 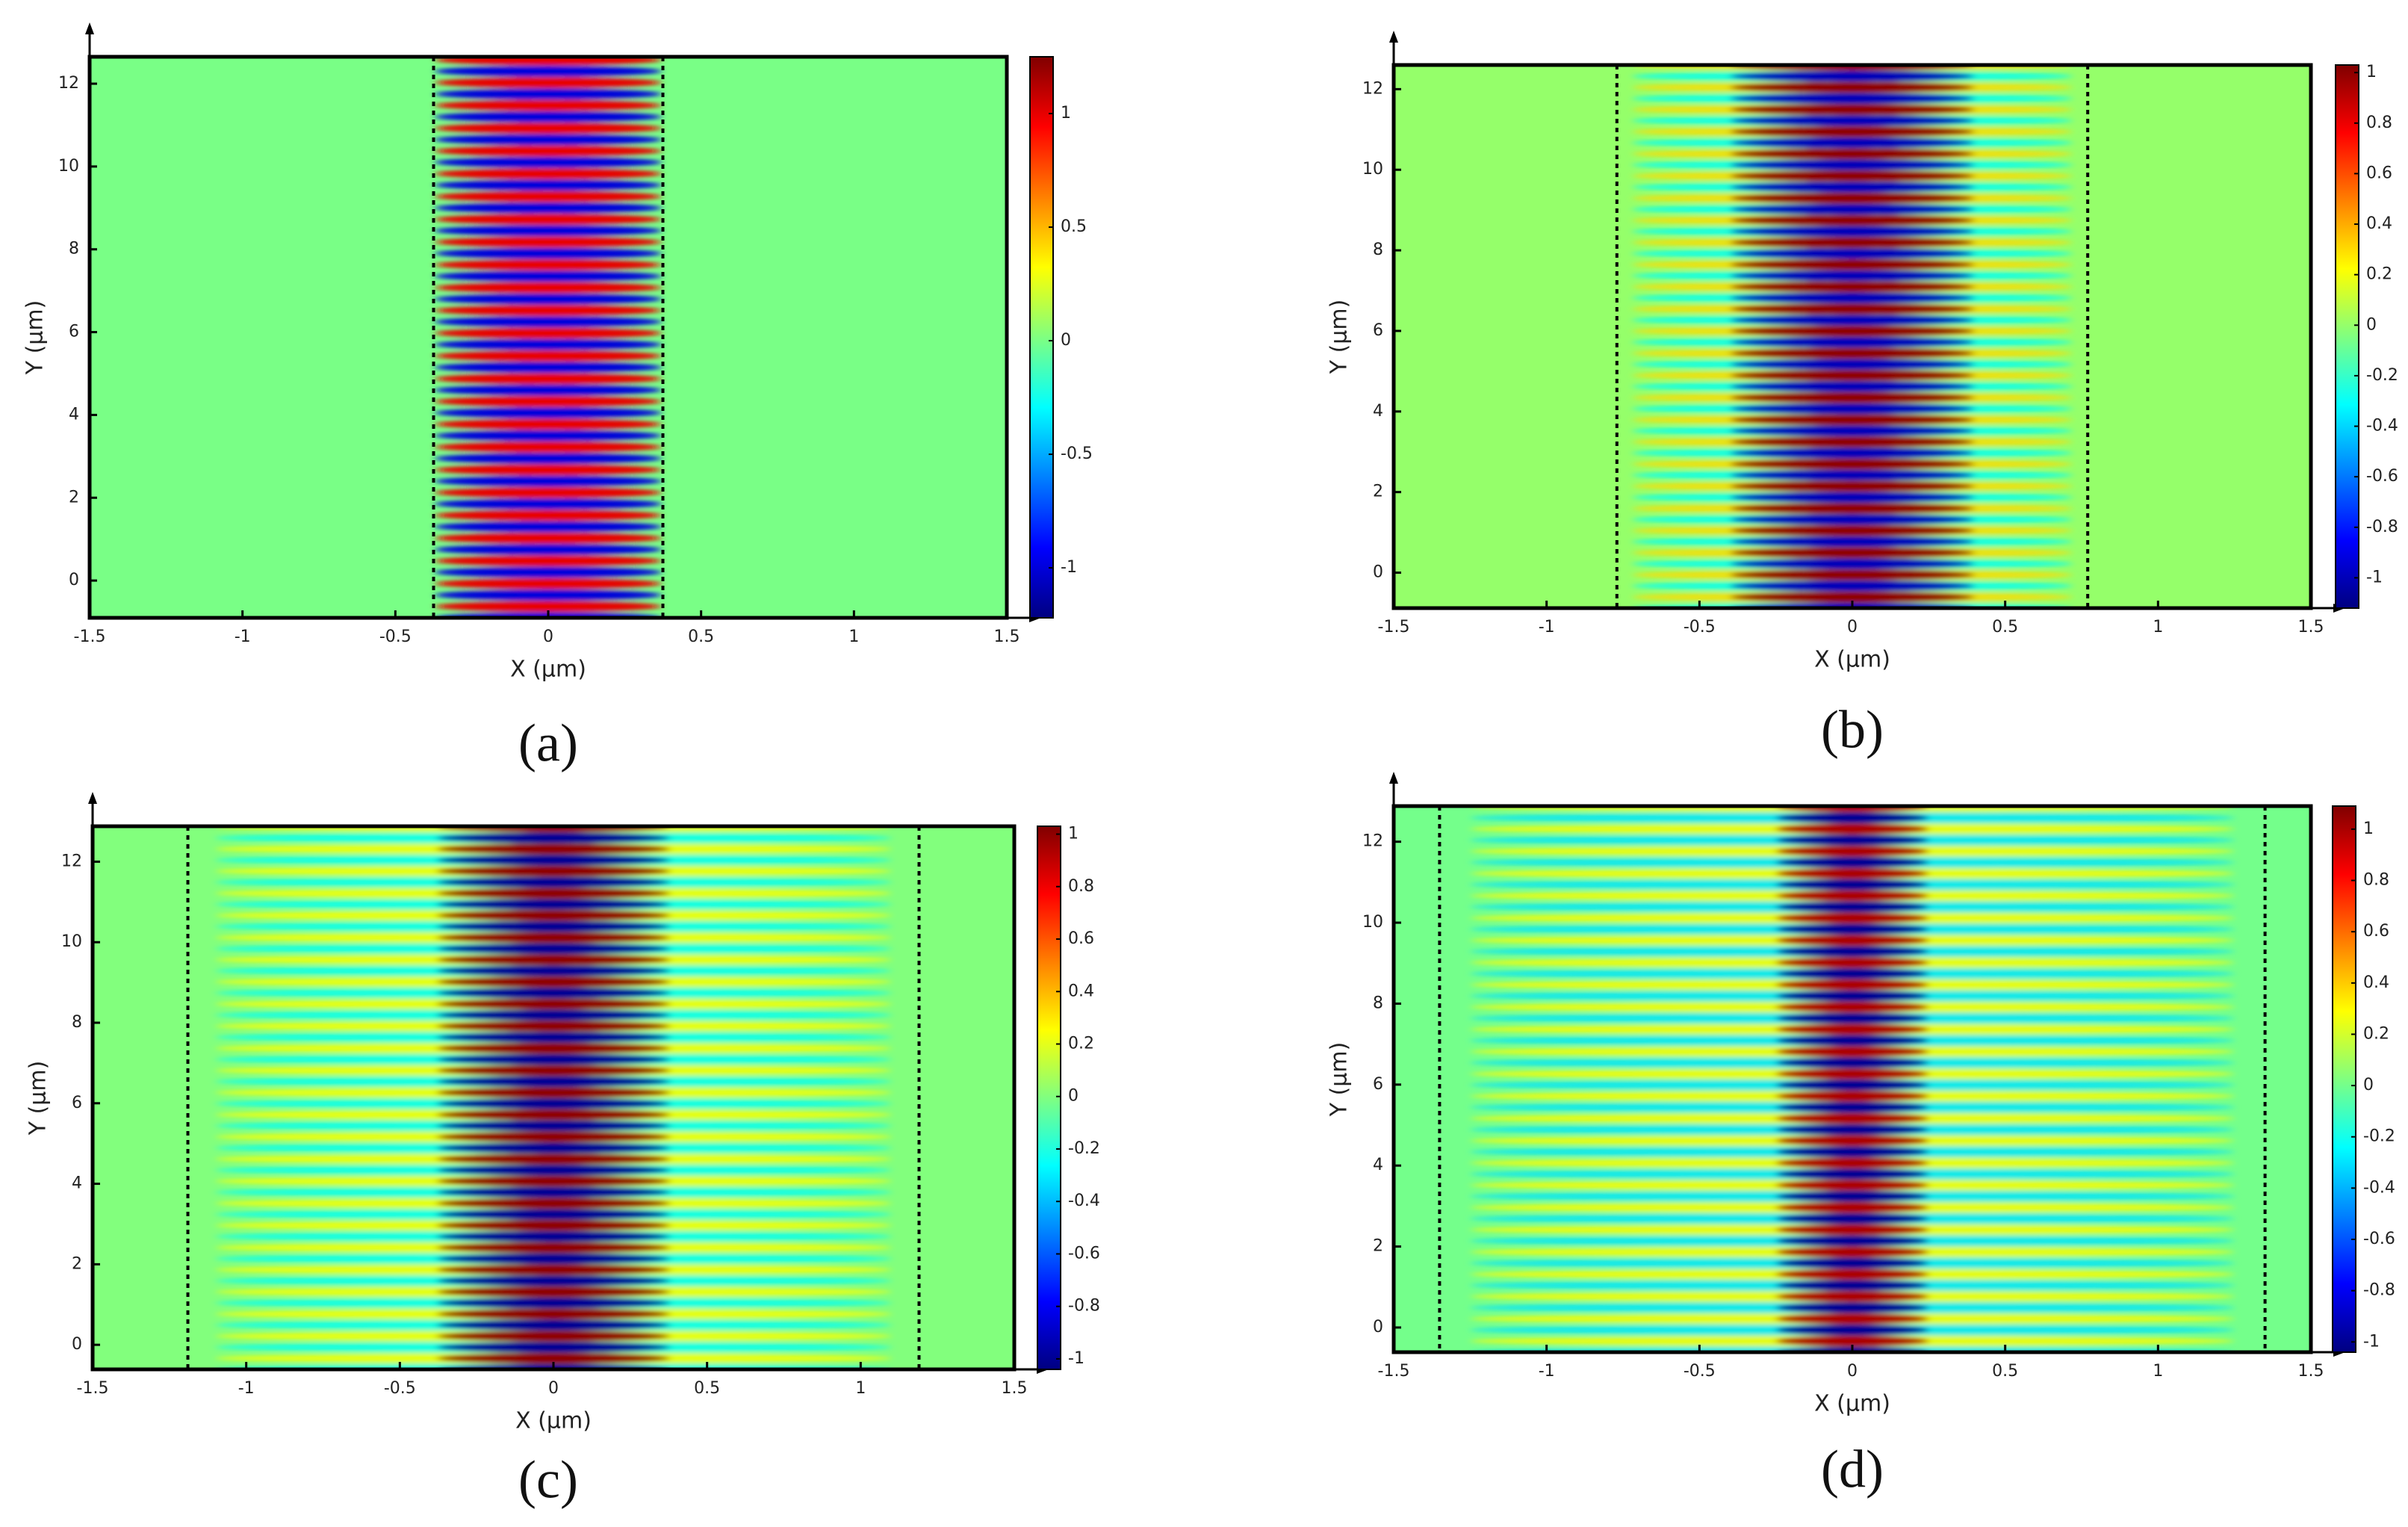 I want to click on y-tick-label: 4, so click(x=74, y=414).